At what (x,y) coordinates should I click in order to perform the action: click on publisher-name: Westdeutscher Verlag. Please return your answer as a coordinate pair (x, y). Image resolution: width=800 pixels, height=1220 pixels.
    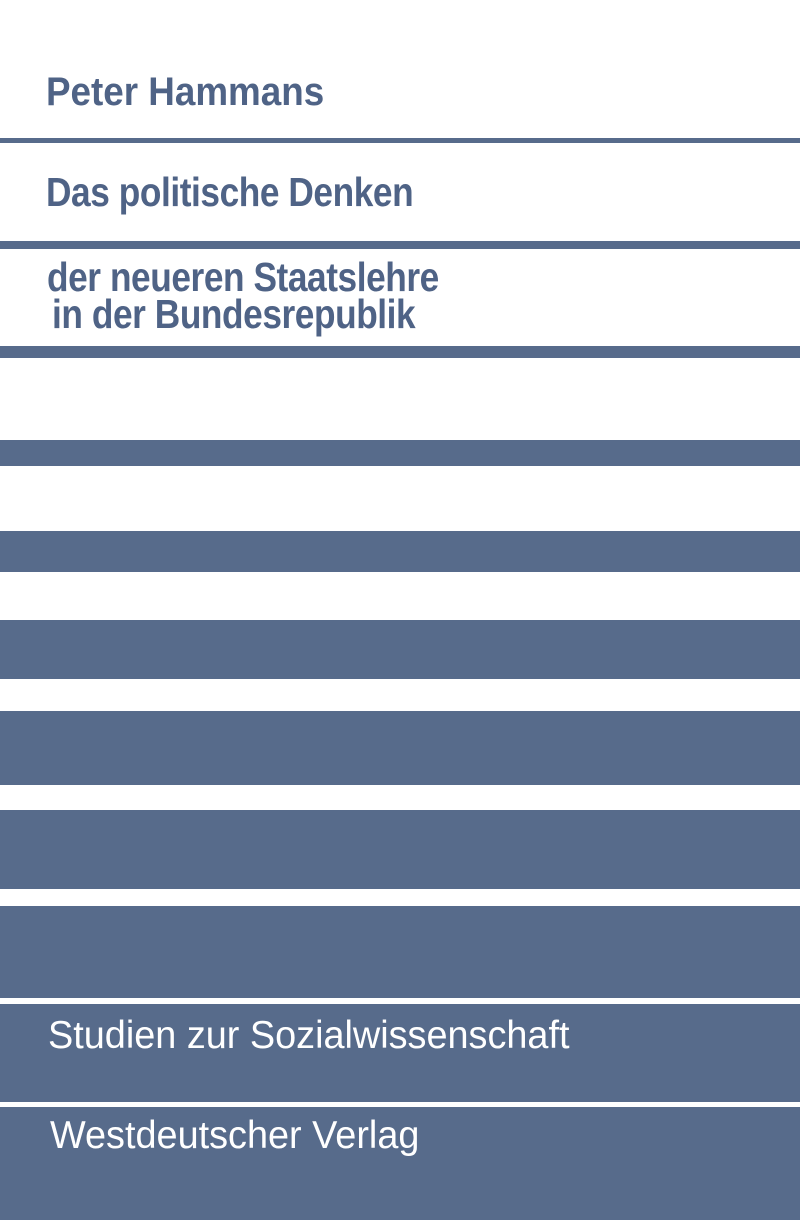
    Looking at the image, I should click on (235, 1135).